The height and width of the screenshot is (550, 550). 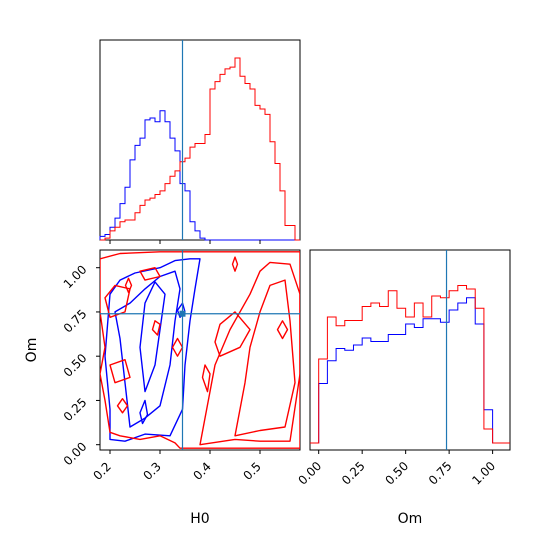 What do you see at coordinates (309, 473) in the screenshot?
I see `om-xtick-label-0: 0.00` at bounding box center [309, 473].